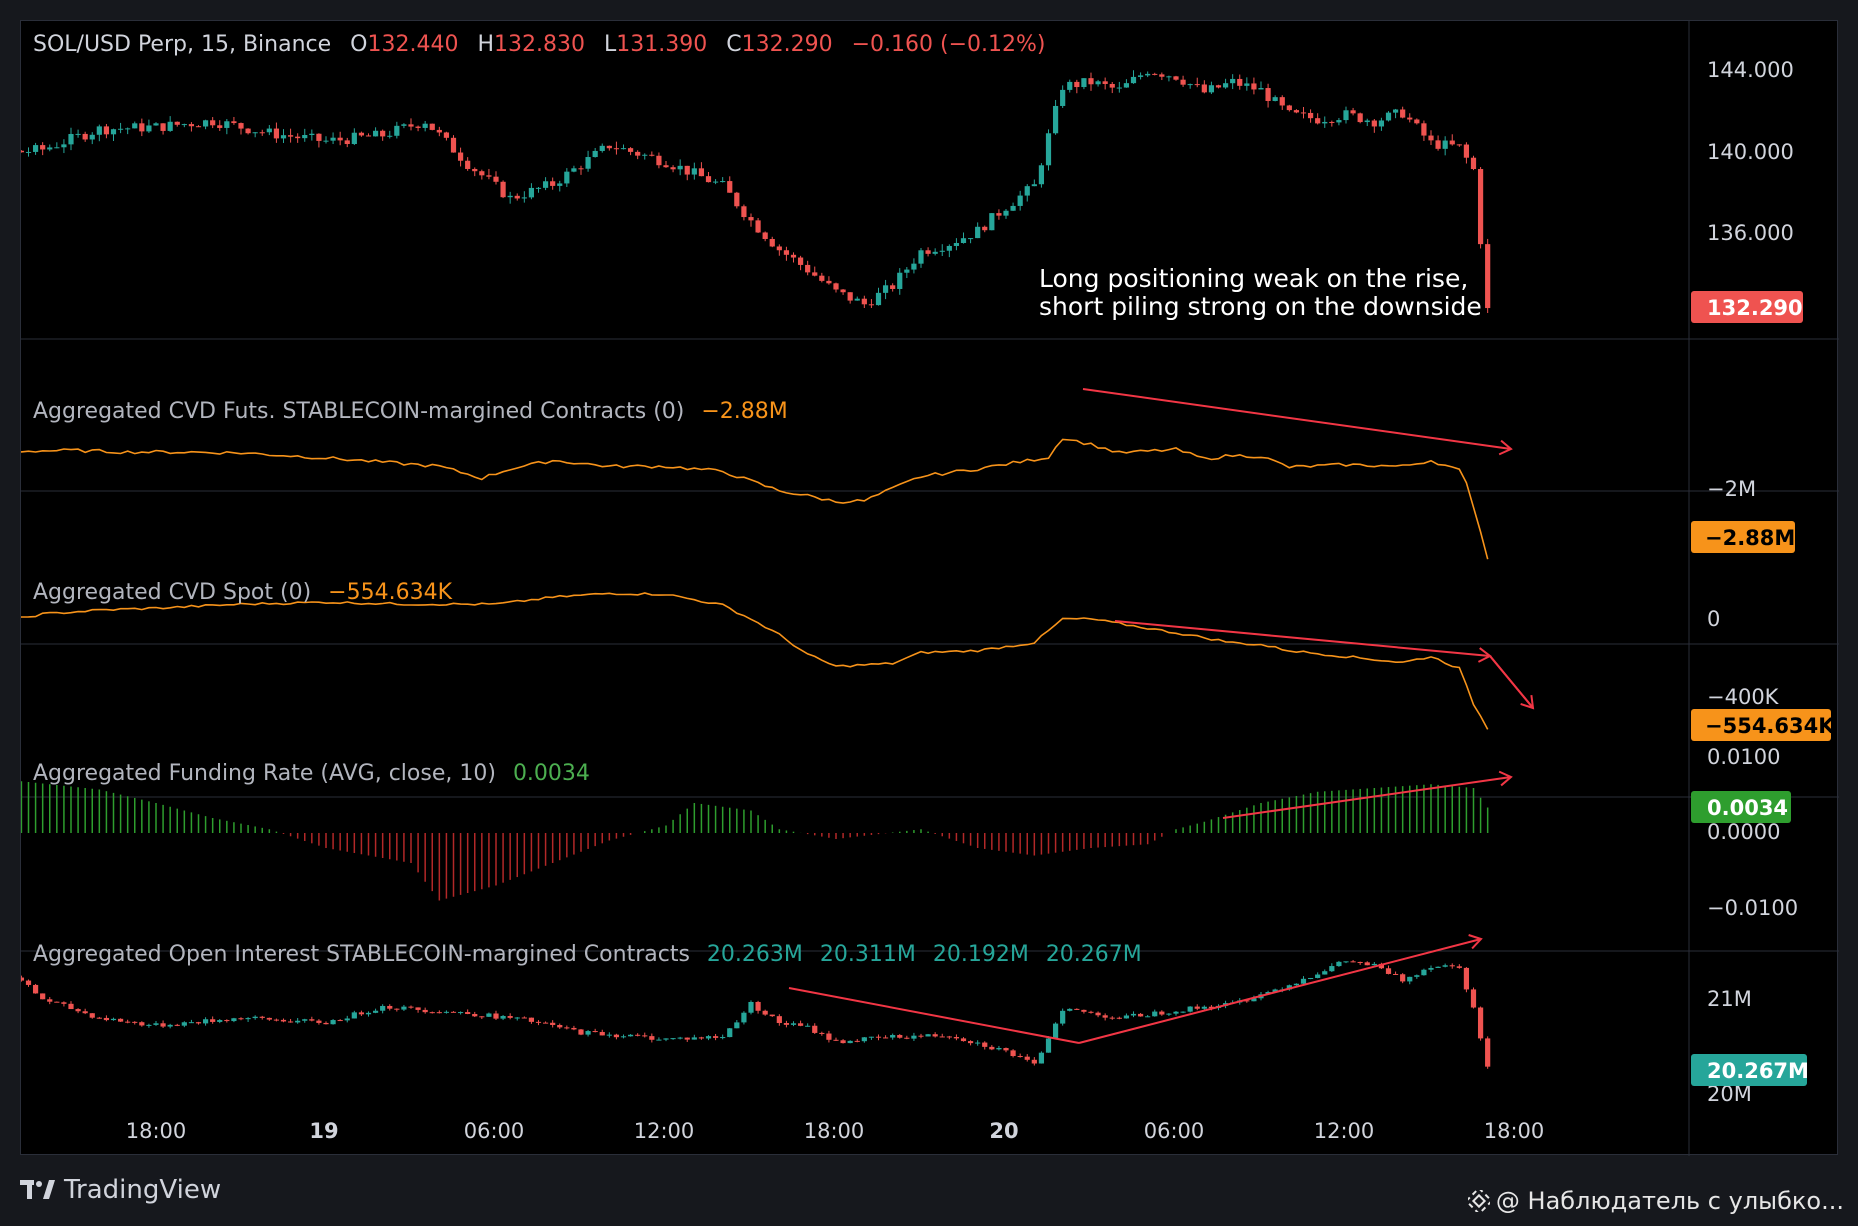  Describe the element at coordinates (1527, 702) in the screenshot. I see `trend-arrow-head` at that location.